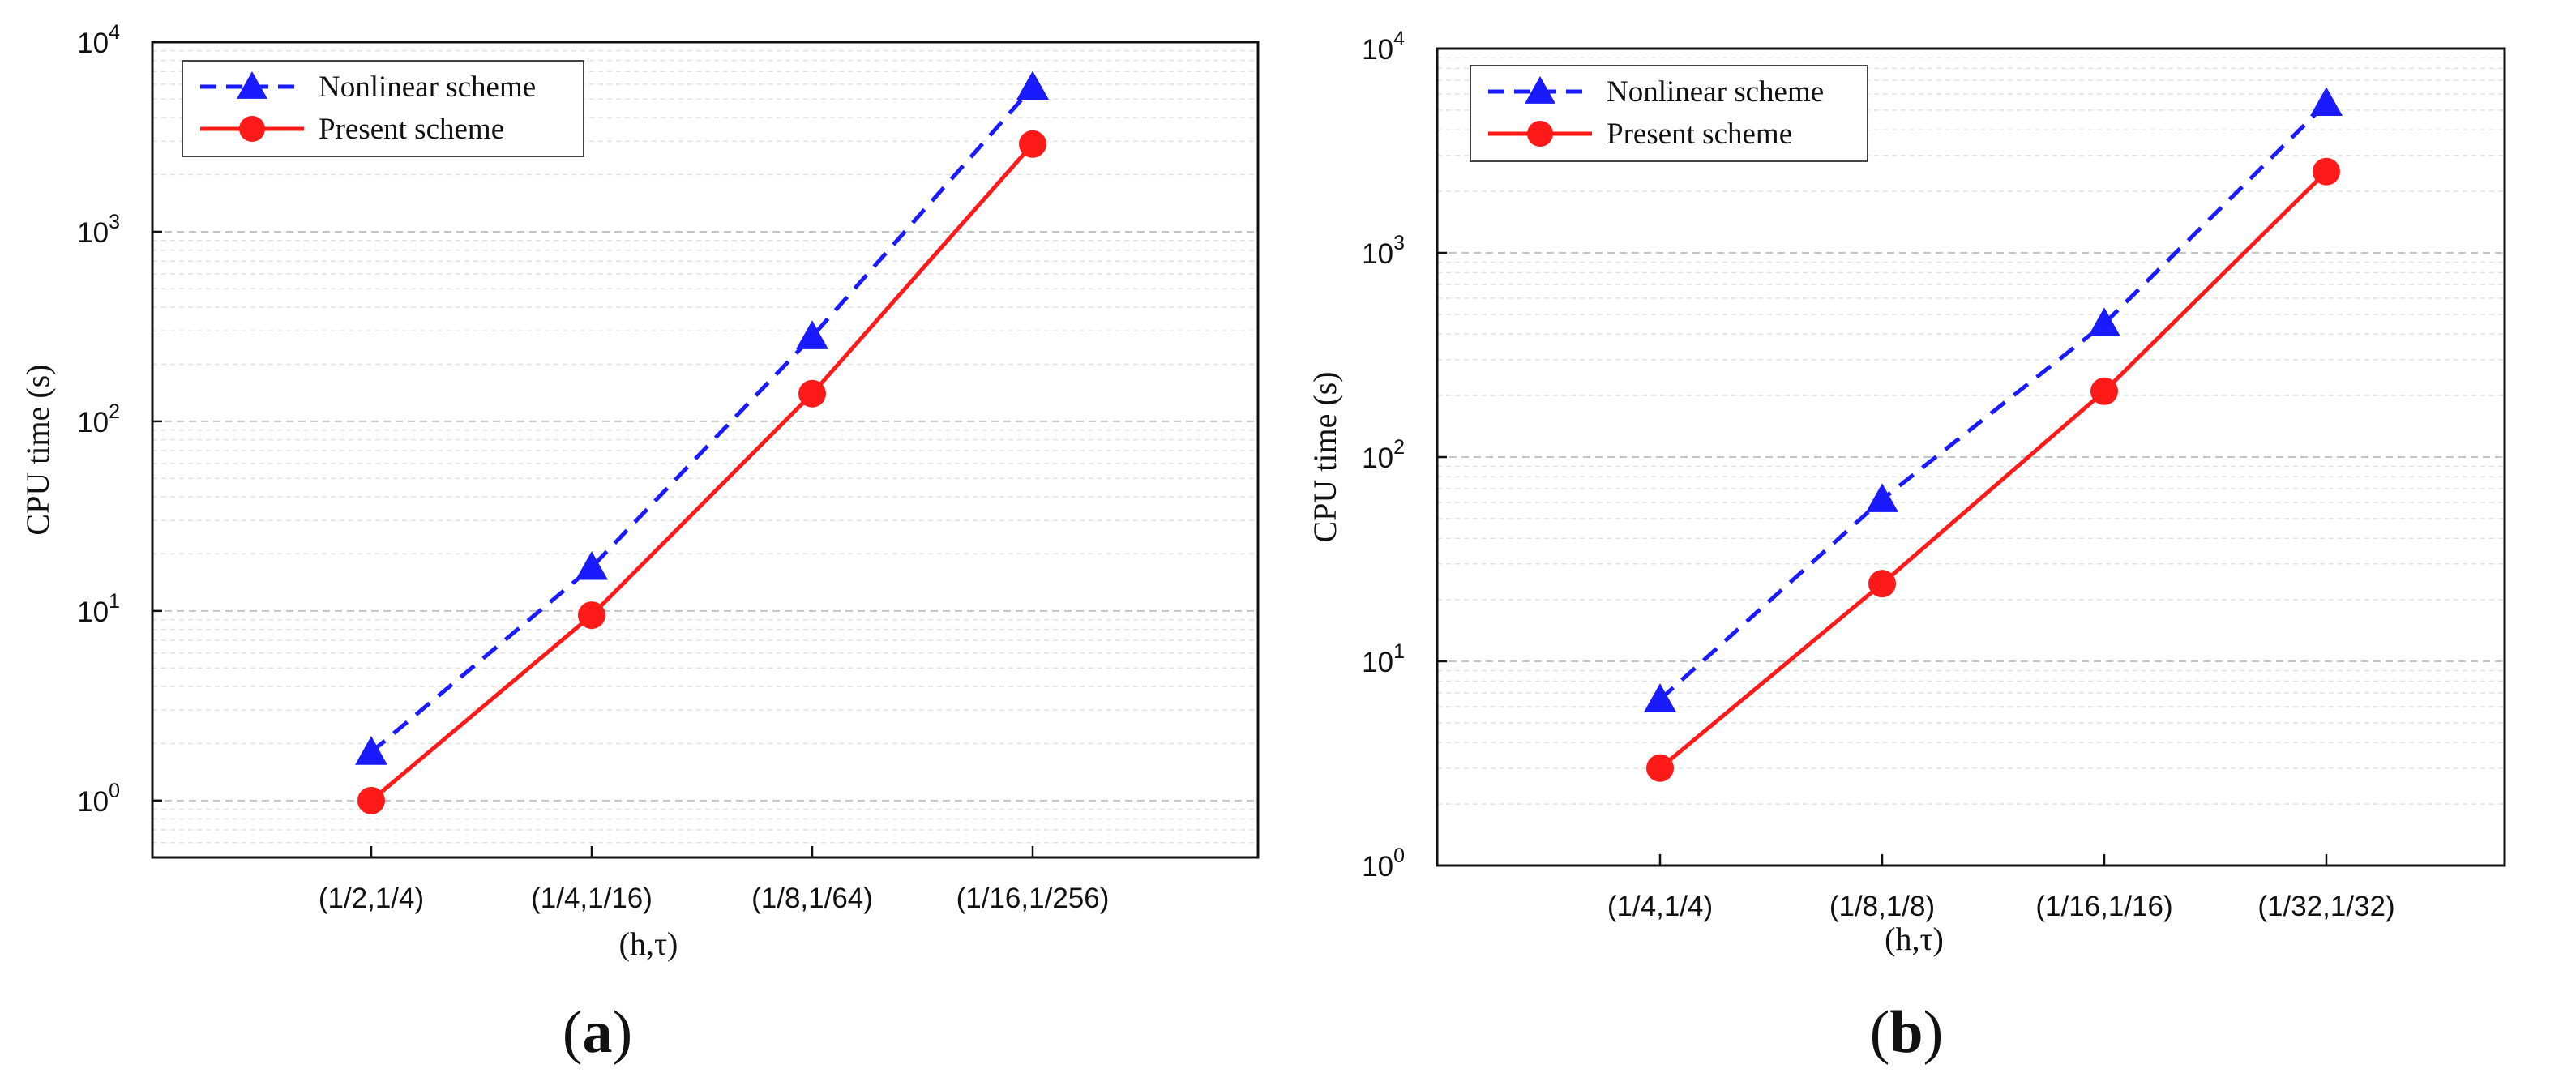 This screenshot has width=2576, height=1073. What do you see at coordinates (592, 898) in the screenshot?
I see `x-tick-label: (1/4,1/16)` at bounding box center [592, 898].